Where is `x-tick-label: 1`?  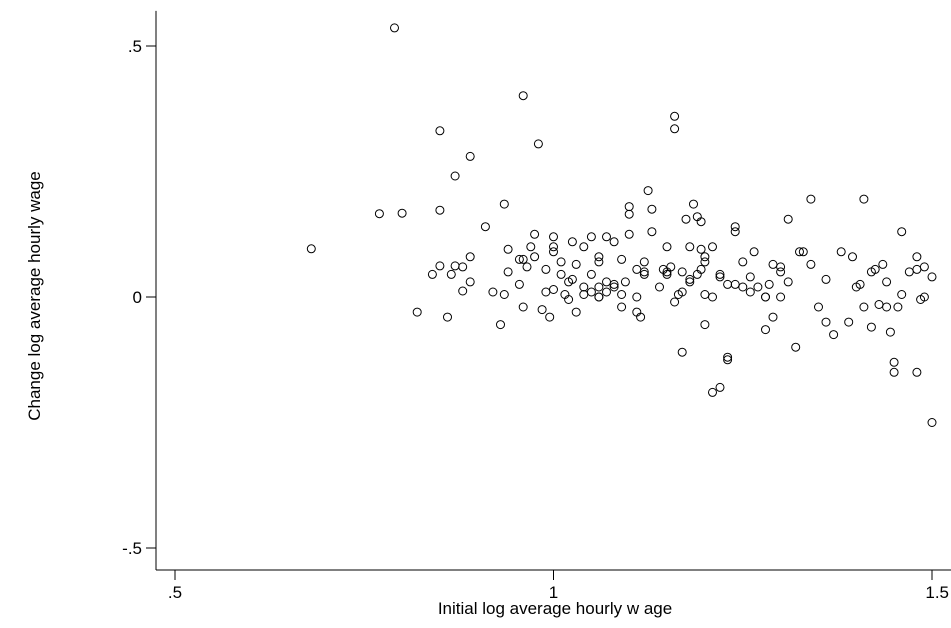 x-tick-label: 1 is located at coordinates (553, 592).